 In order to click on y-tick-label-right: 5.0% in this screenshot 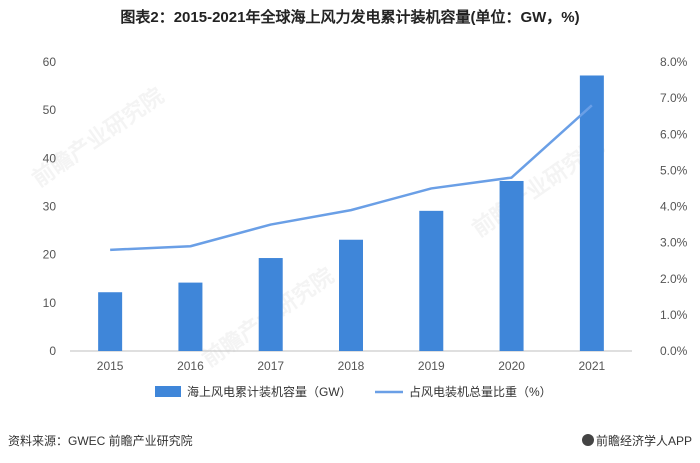, I will do `click(674, 170)`.